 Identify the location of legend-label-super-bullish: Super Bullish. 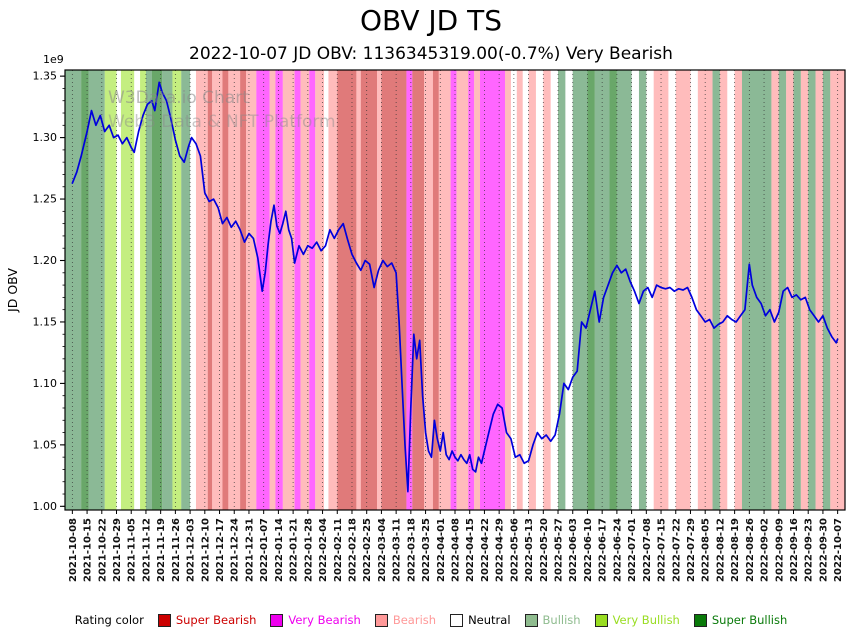
(749, 620).